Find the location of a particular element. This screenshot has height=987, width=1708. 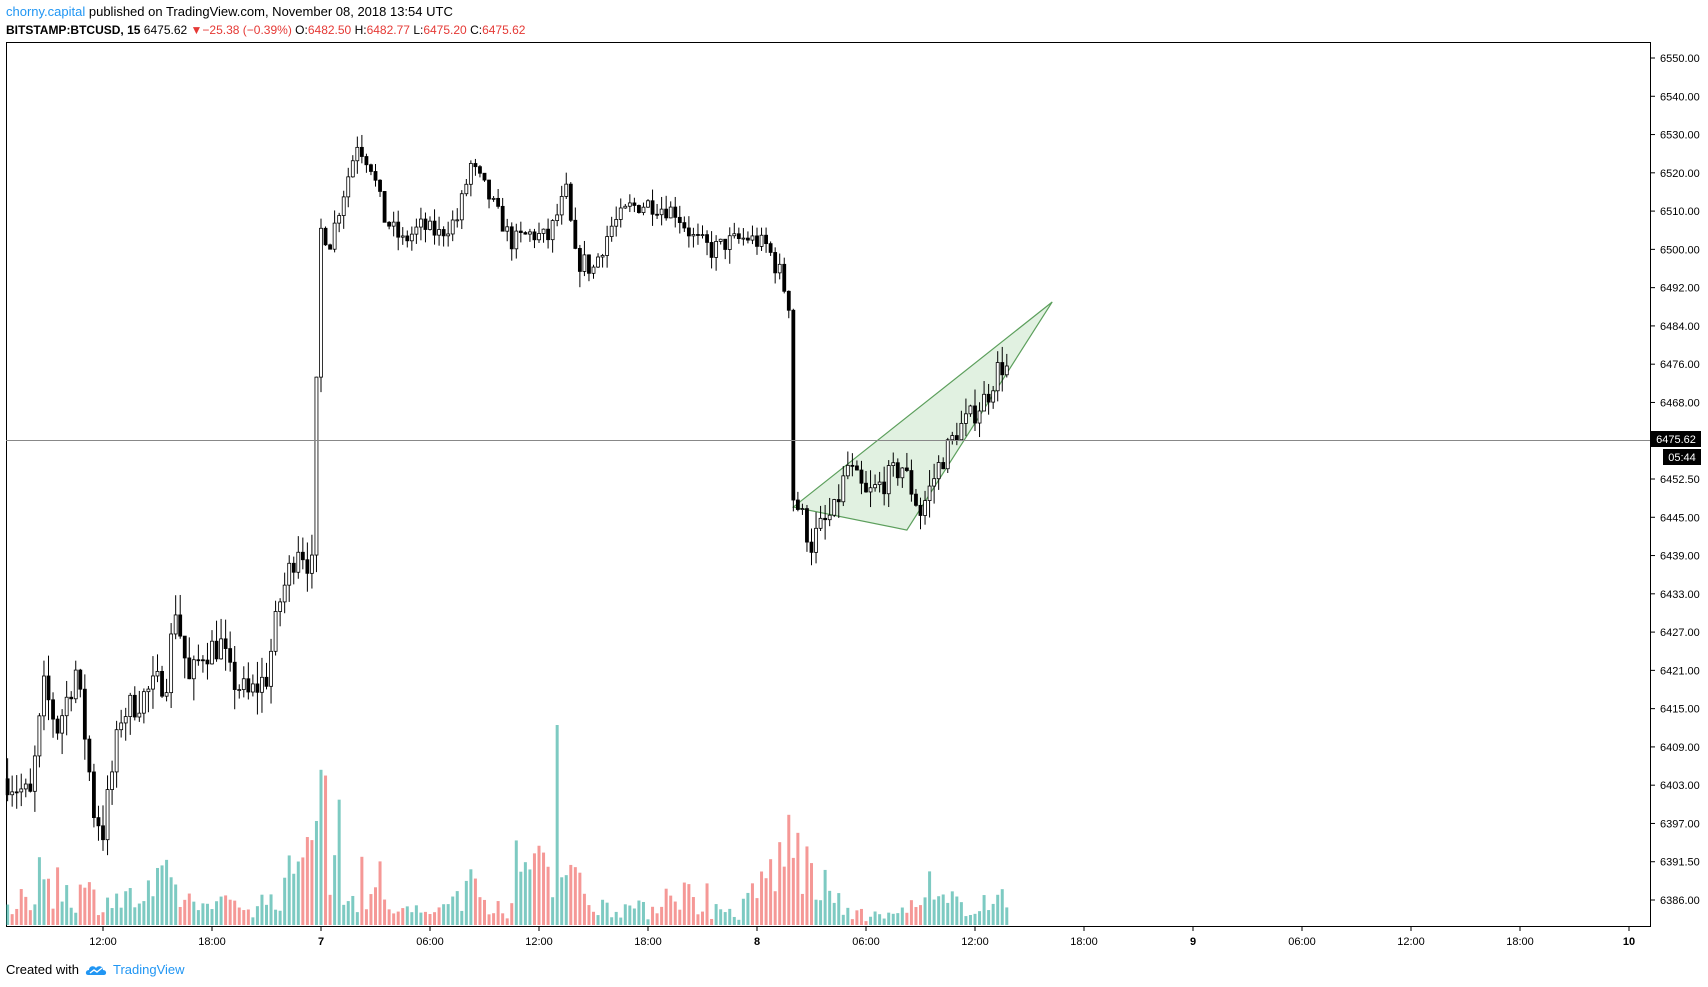

wedge-layer is located at coordinates (922, 416).